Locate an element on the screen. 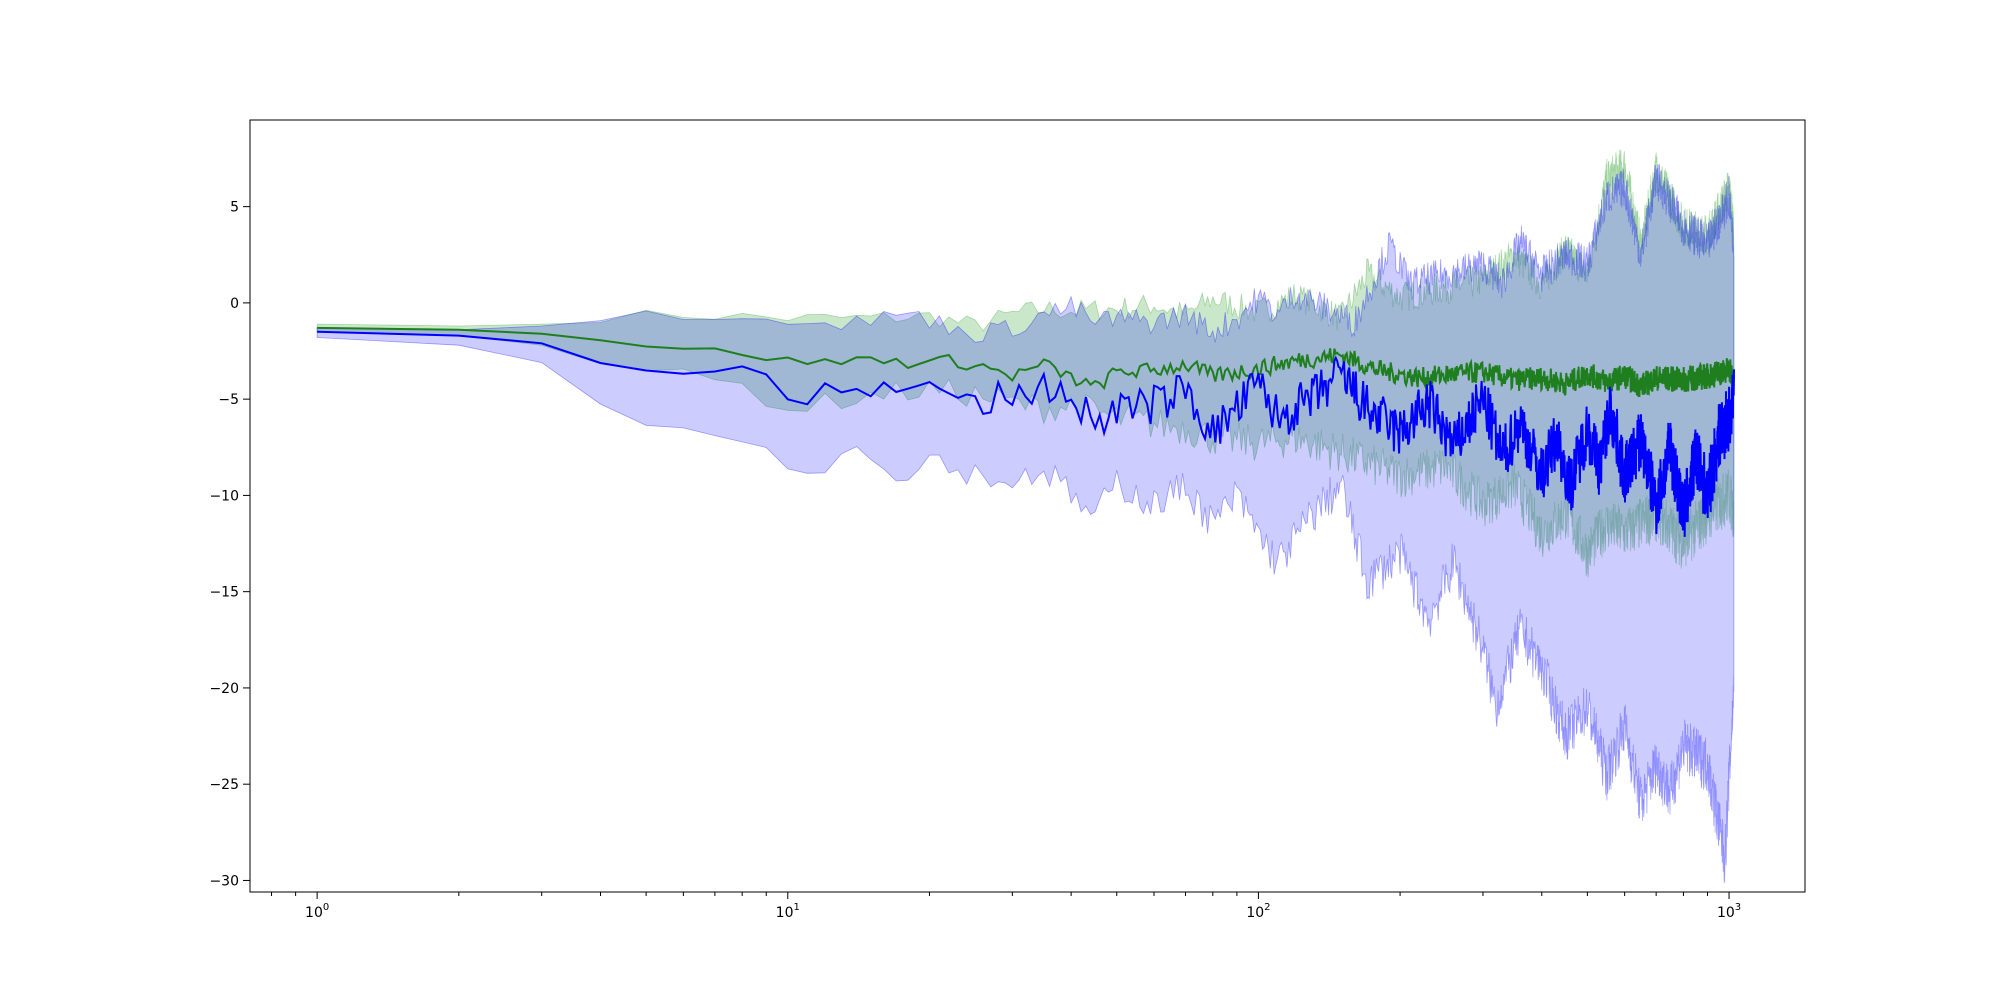  x-tick-label: 10¹ is located at coordinates (788, 911).